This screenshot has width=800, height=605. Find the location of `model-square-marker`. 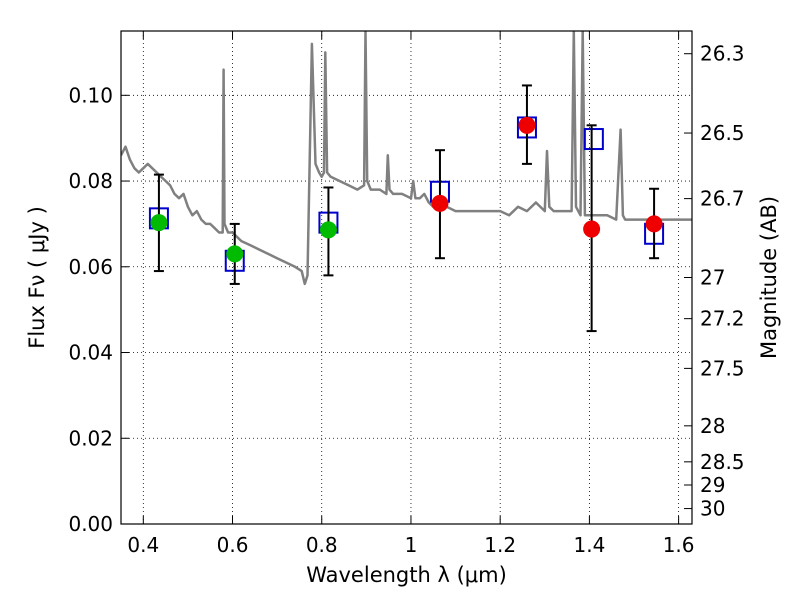

model-square-marker is located at coordinates (593, 139).